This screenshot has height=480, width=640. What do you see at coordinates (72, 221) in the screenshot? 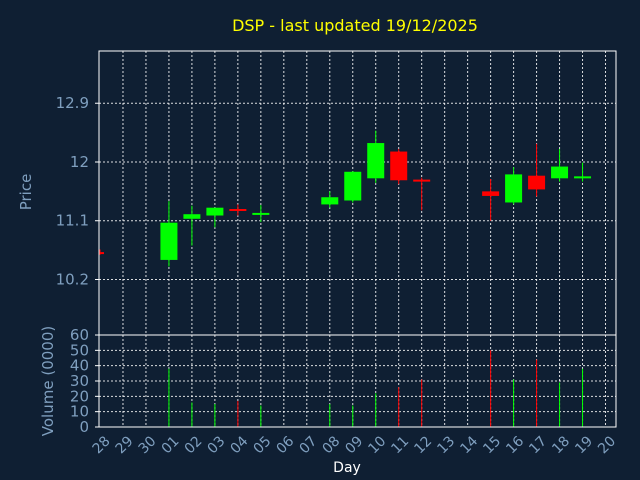
I see `price-tick-label: 11.1` at bounding box center [72, 221].